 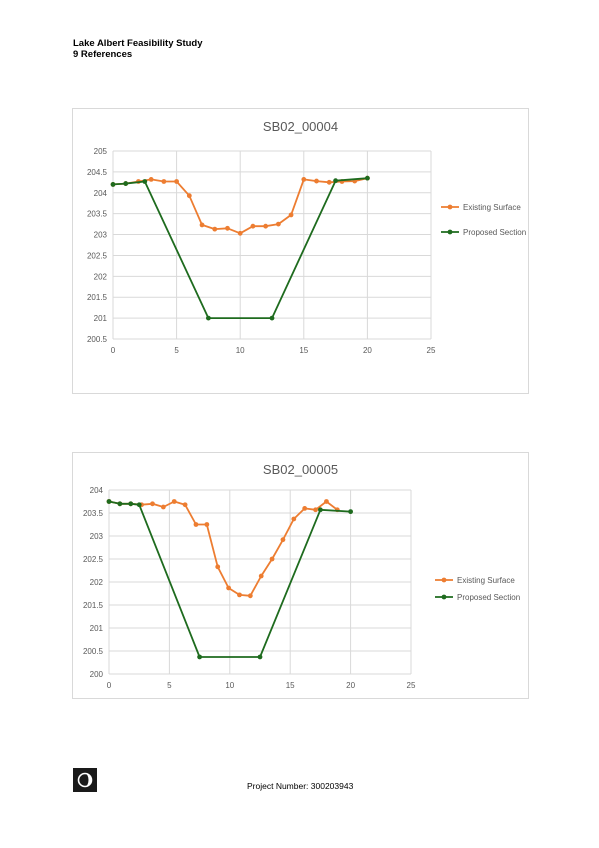 What do you see at coordinates (101, 151) in the screenshot?
I see `y-tick-label: 205` at bounding box center [101, 151].